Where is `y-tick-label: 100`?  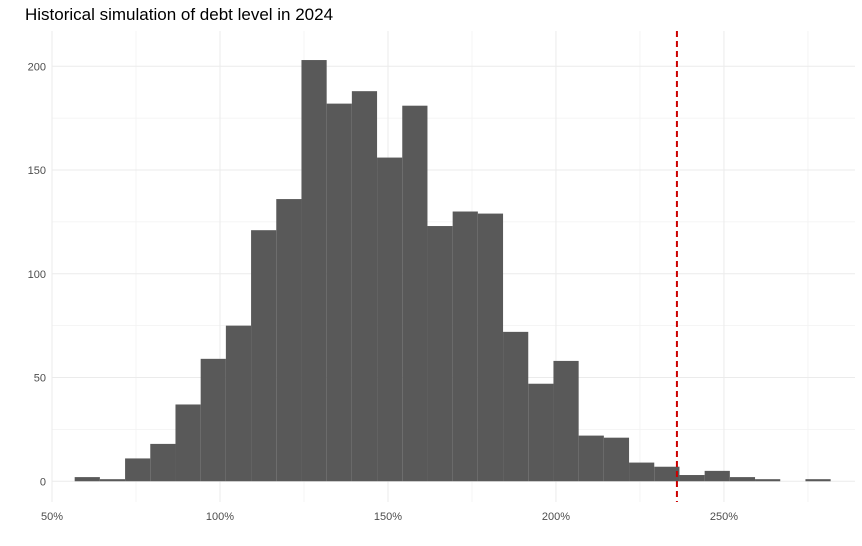
y-tick-label: 100 is located at coordinates (37, 275).